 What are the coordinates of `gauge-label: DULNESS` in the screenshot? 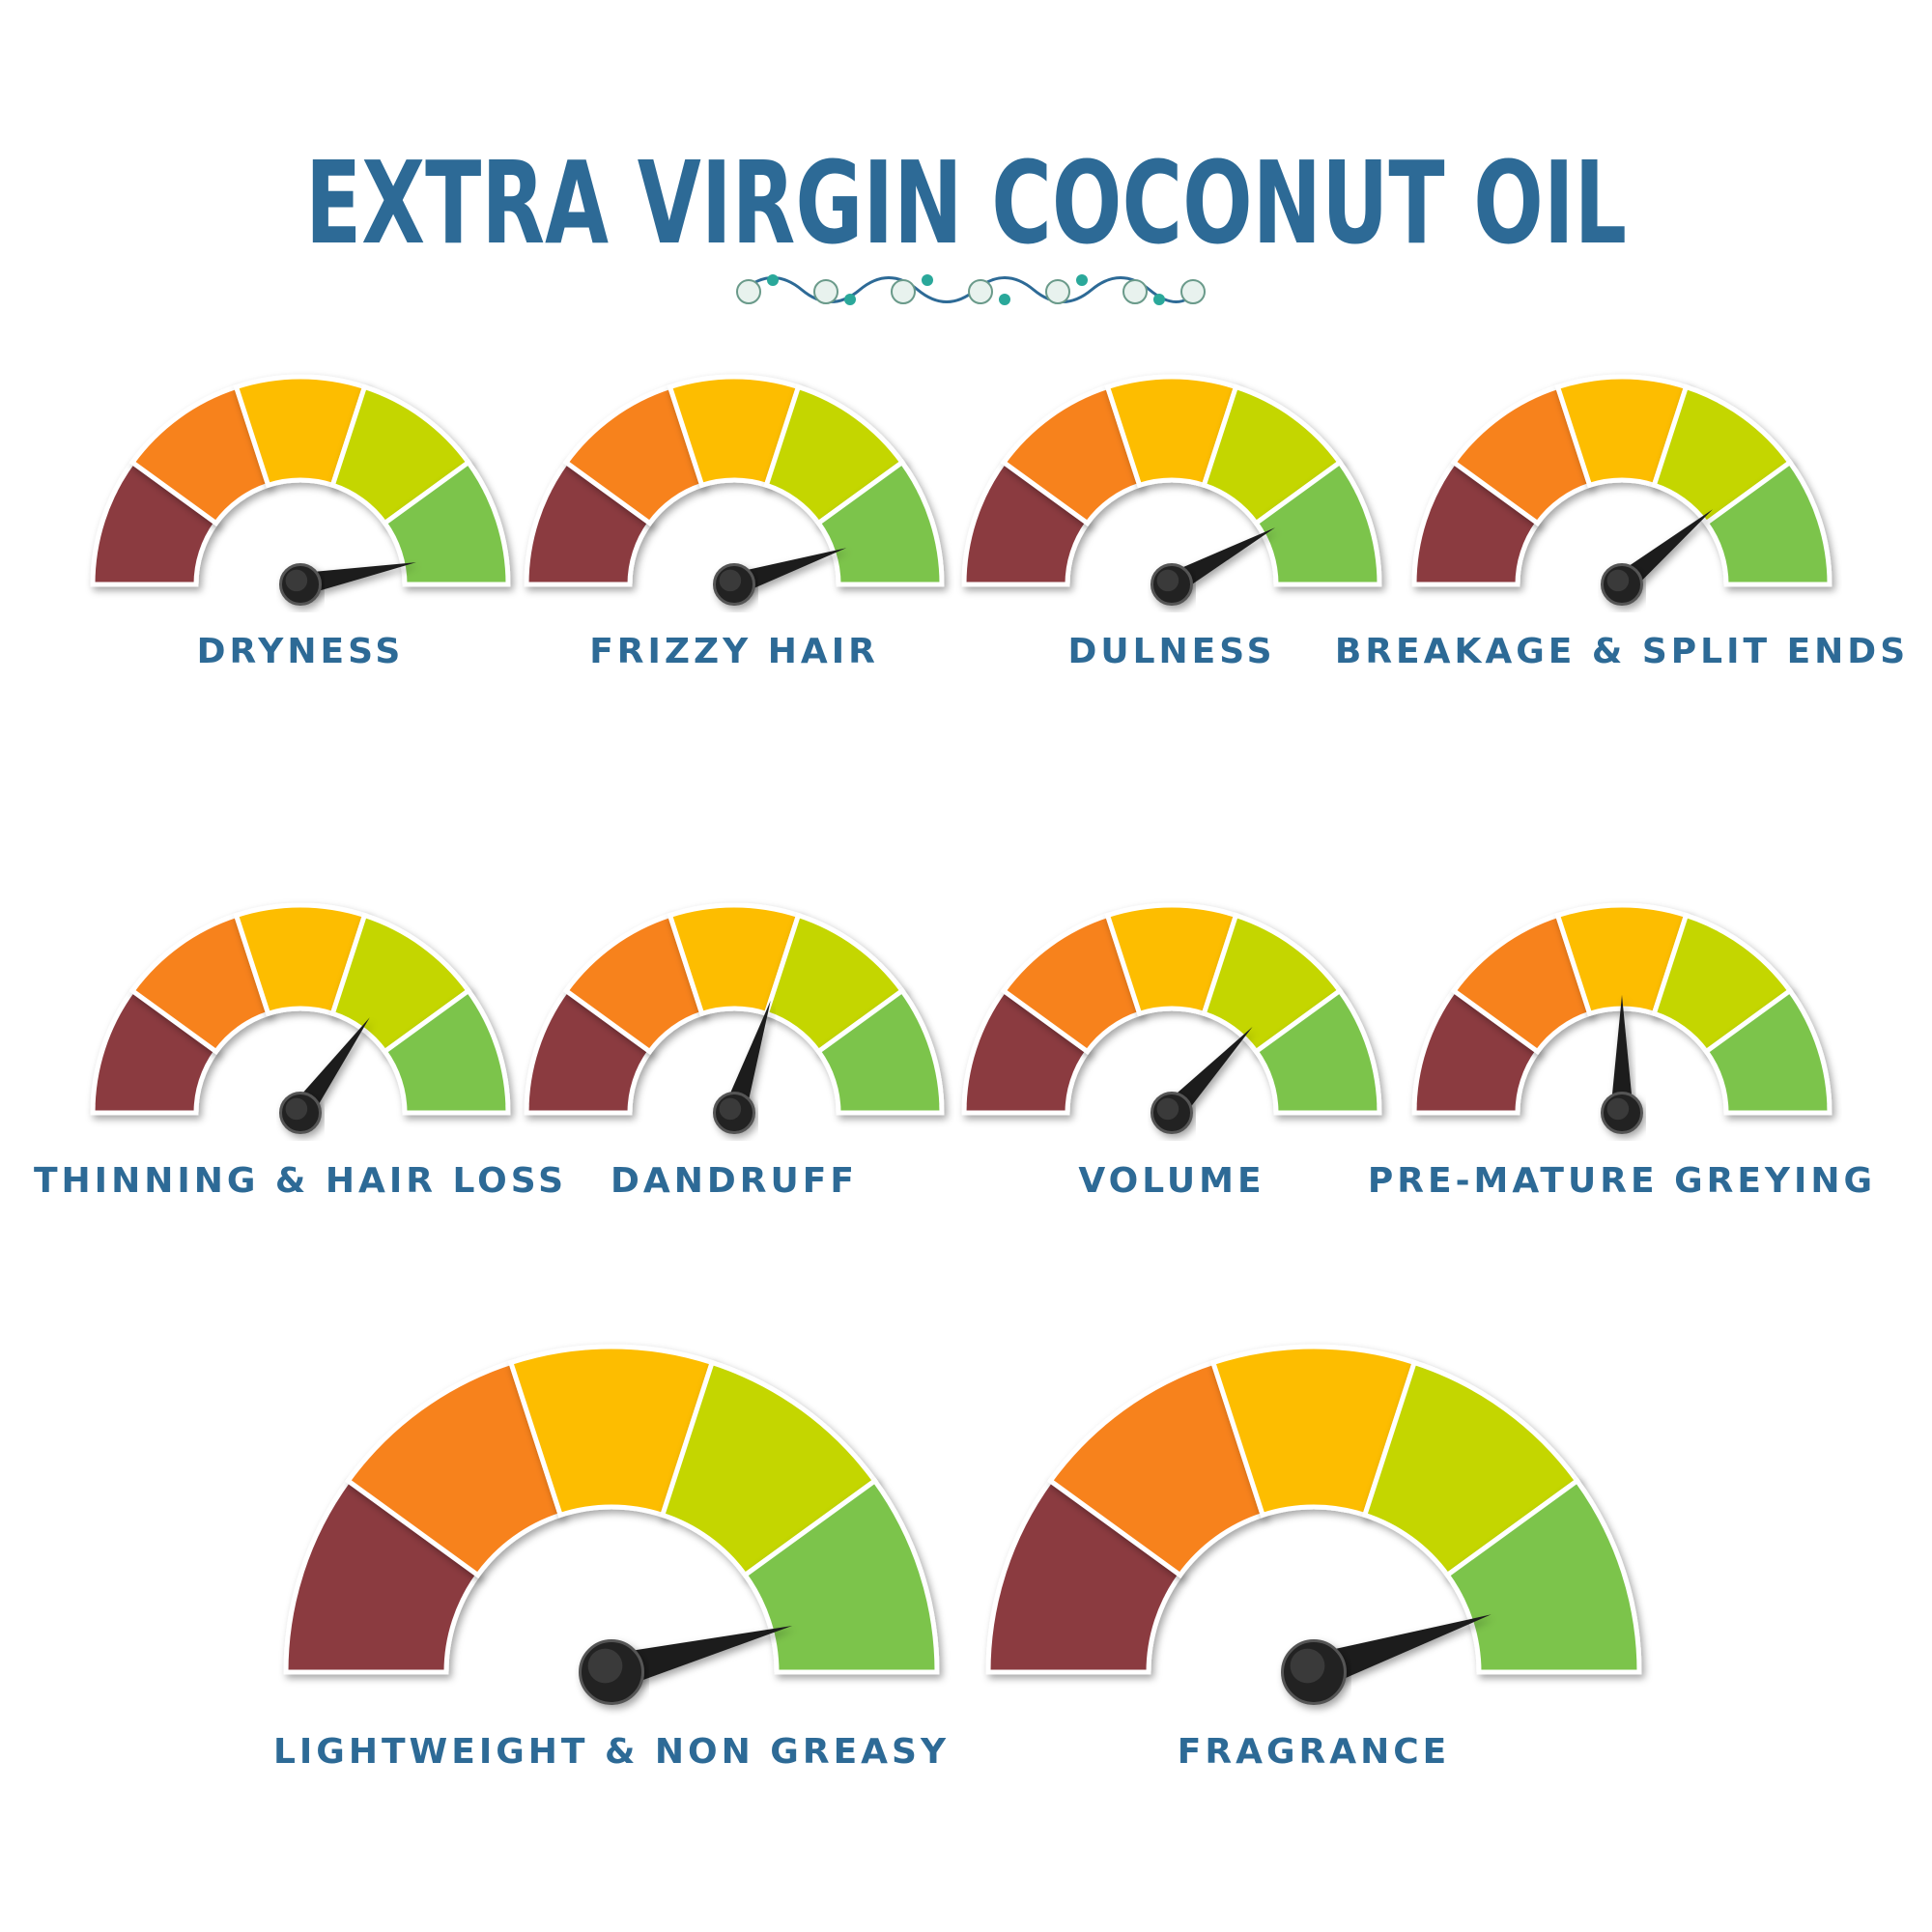 It's located at (1171, 651).